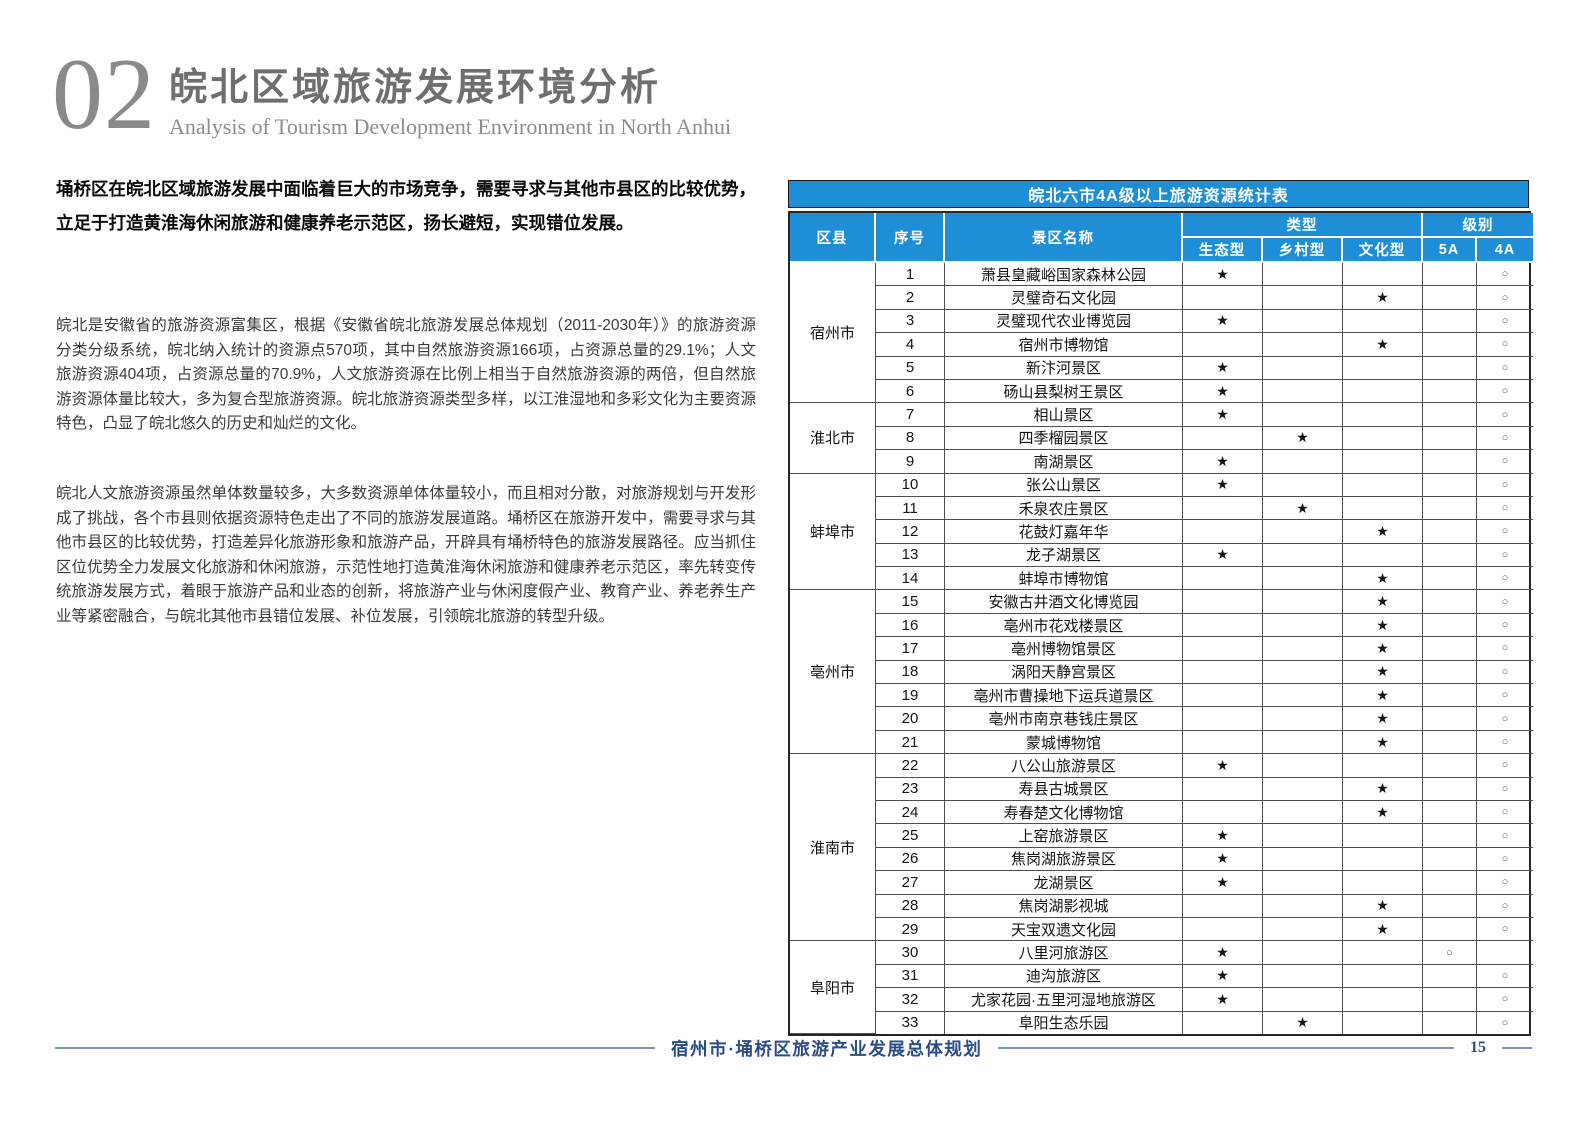 This screenshot has height=1122, width=1587. Describe the element at coordinates (1064, 812) in the screenshot. I see `scenic-name-cell: 寿春楚文化博物馆` at that location.